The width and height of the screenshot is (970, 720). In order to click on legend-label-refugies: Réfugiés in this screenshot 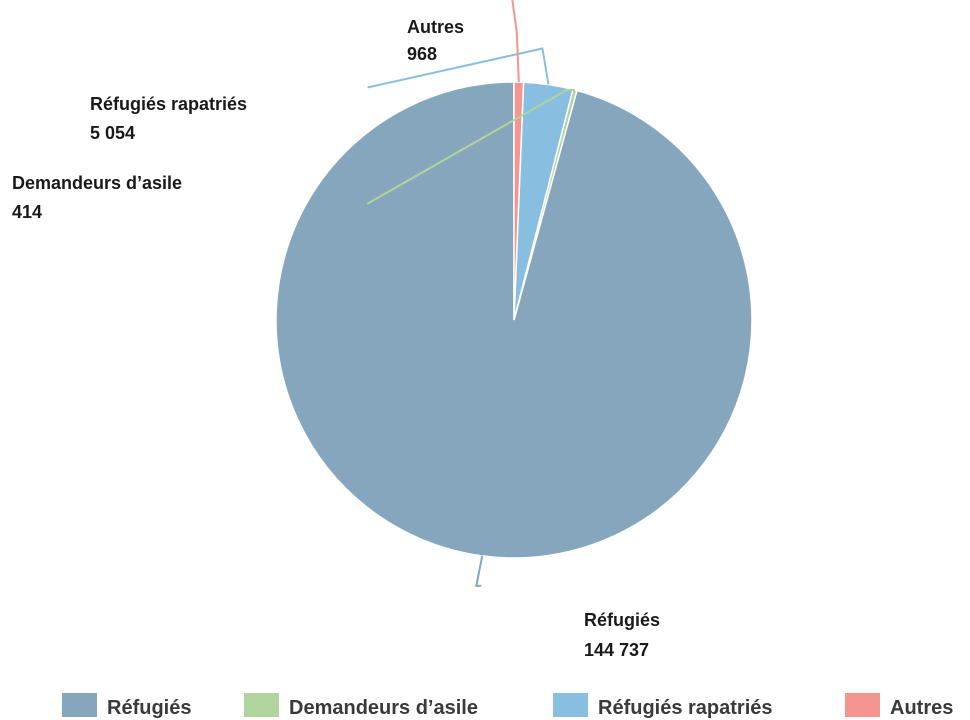, I will do `click(149, 708)`.